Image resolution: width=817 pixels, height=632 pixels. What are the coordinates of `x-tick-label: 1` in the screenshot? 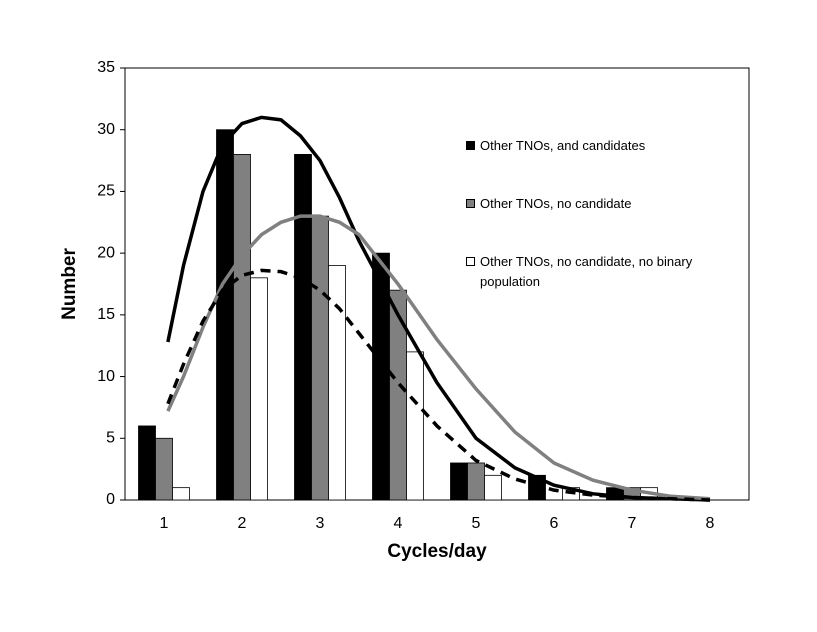 It's located at (164, 523).